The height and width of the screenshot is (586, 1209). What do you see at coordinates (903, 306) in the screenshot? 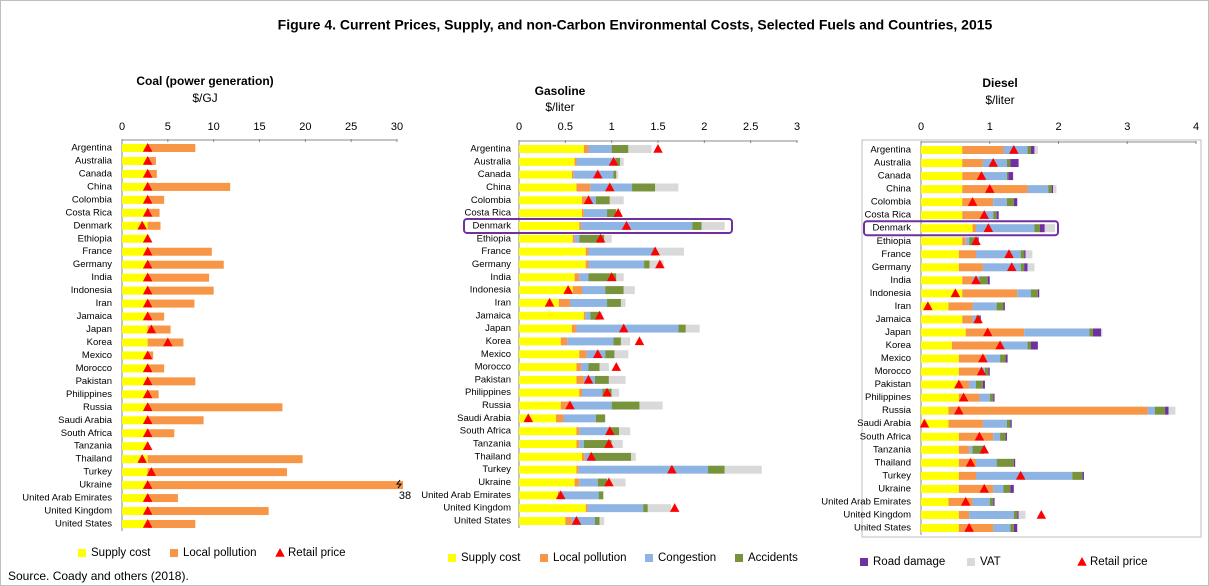
I see `category-label: Iran` at bounding box center [903, 306].